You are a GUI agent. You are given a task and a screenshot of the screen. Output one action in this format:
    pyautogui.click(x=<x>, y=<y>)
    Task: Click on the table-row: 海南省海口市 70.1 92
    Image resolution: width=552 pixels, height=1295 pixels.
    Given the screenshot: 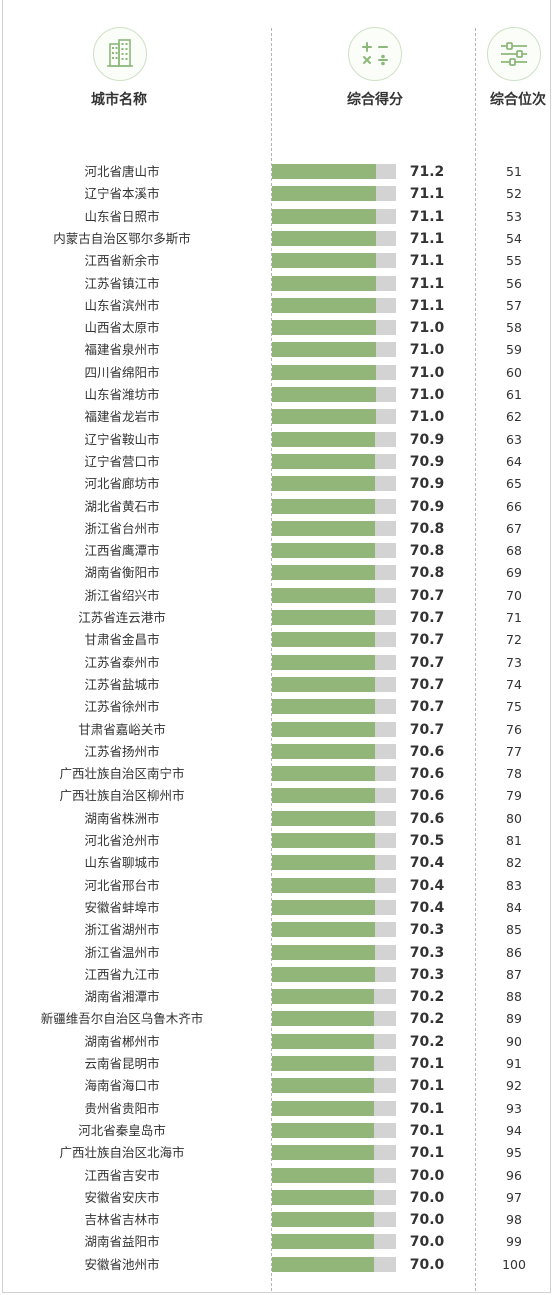 What is the action you would take?
    pyautogui.click(x=276, y=1086)
    